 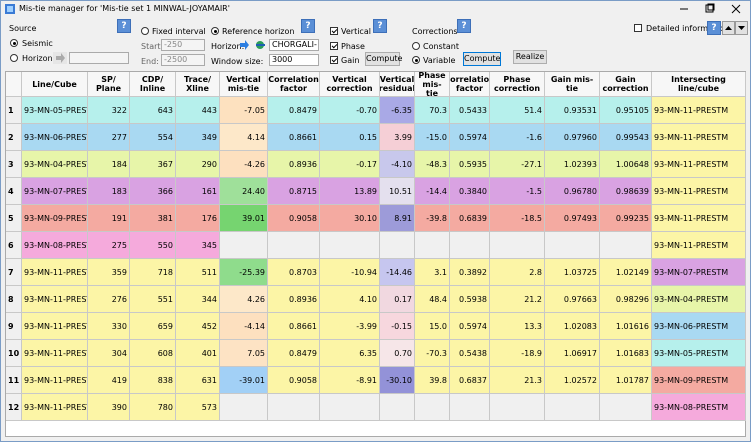 What do you see at coordinates (99, 58) in the screenshot?
I see `horizon-input` at bounding box center [99, 58].